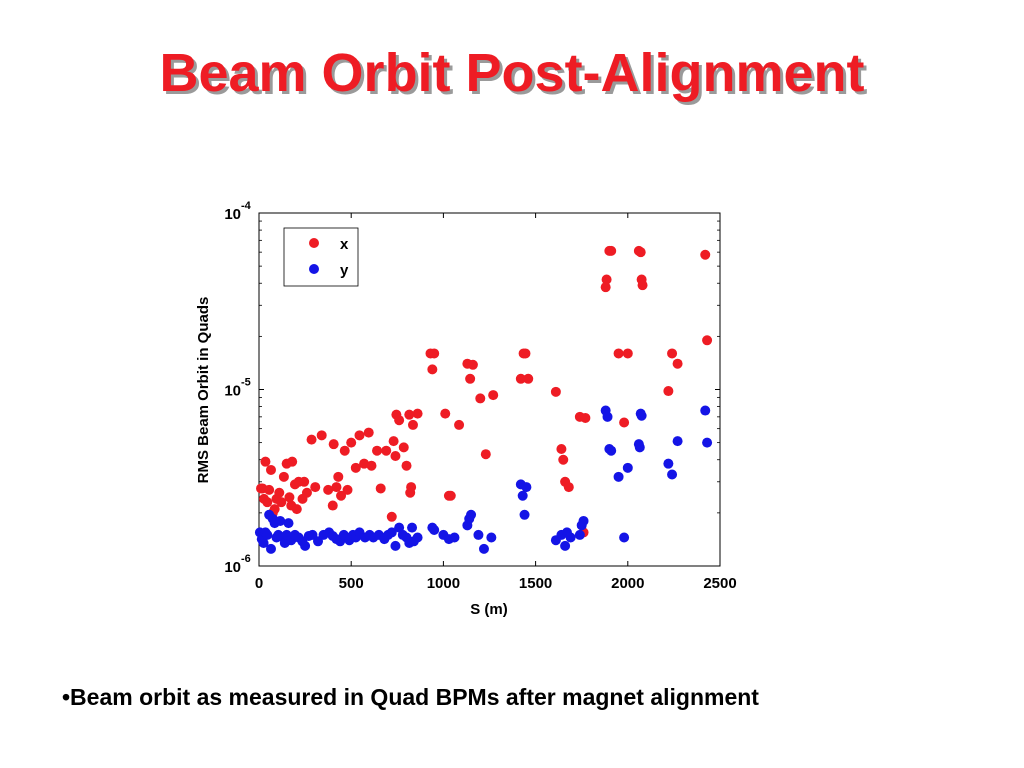 The height and width of the screenshot is (768, 1024). I want to click on y-tick-base: 10, so click(232, 567).